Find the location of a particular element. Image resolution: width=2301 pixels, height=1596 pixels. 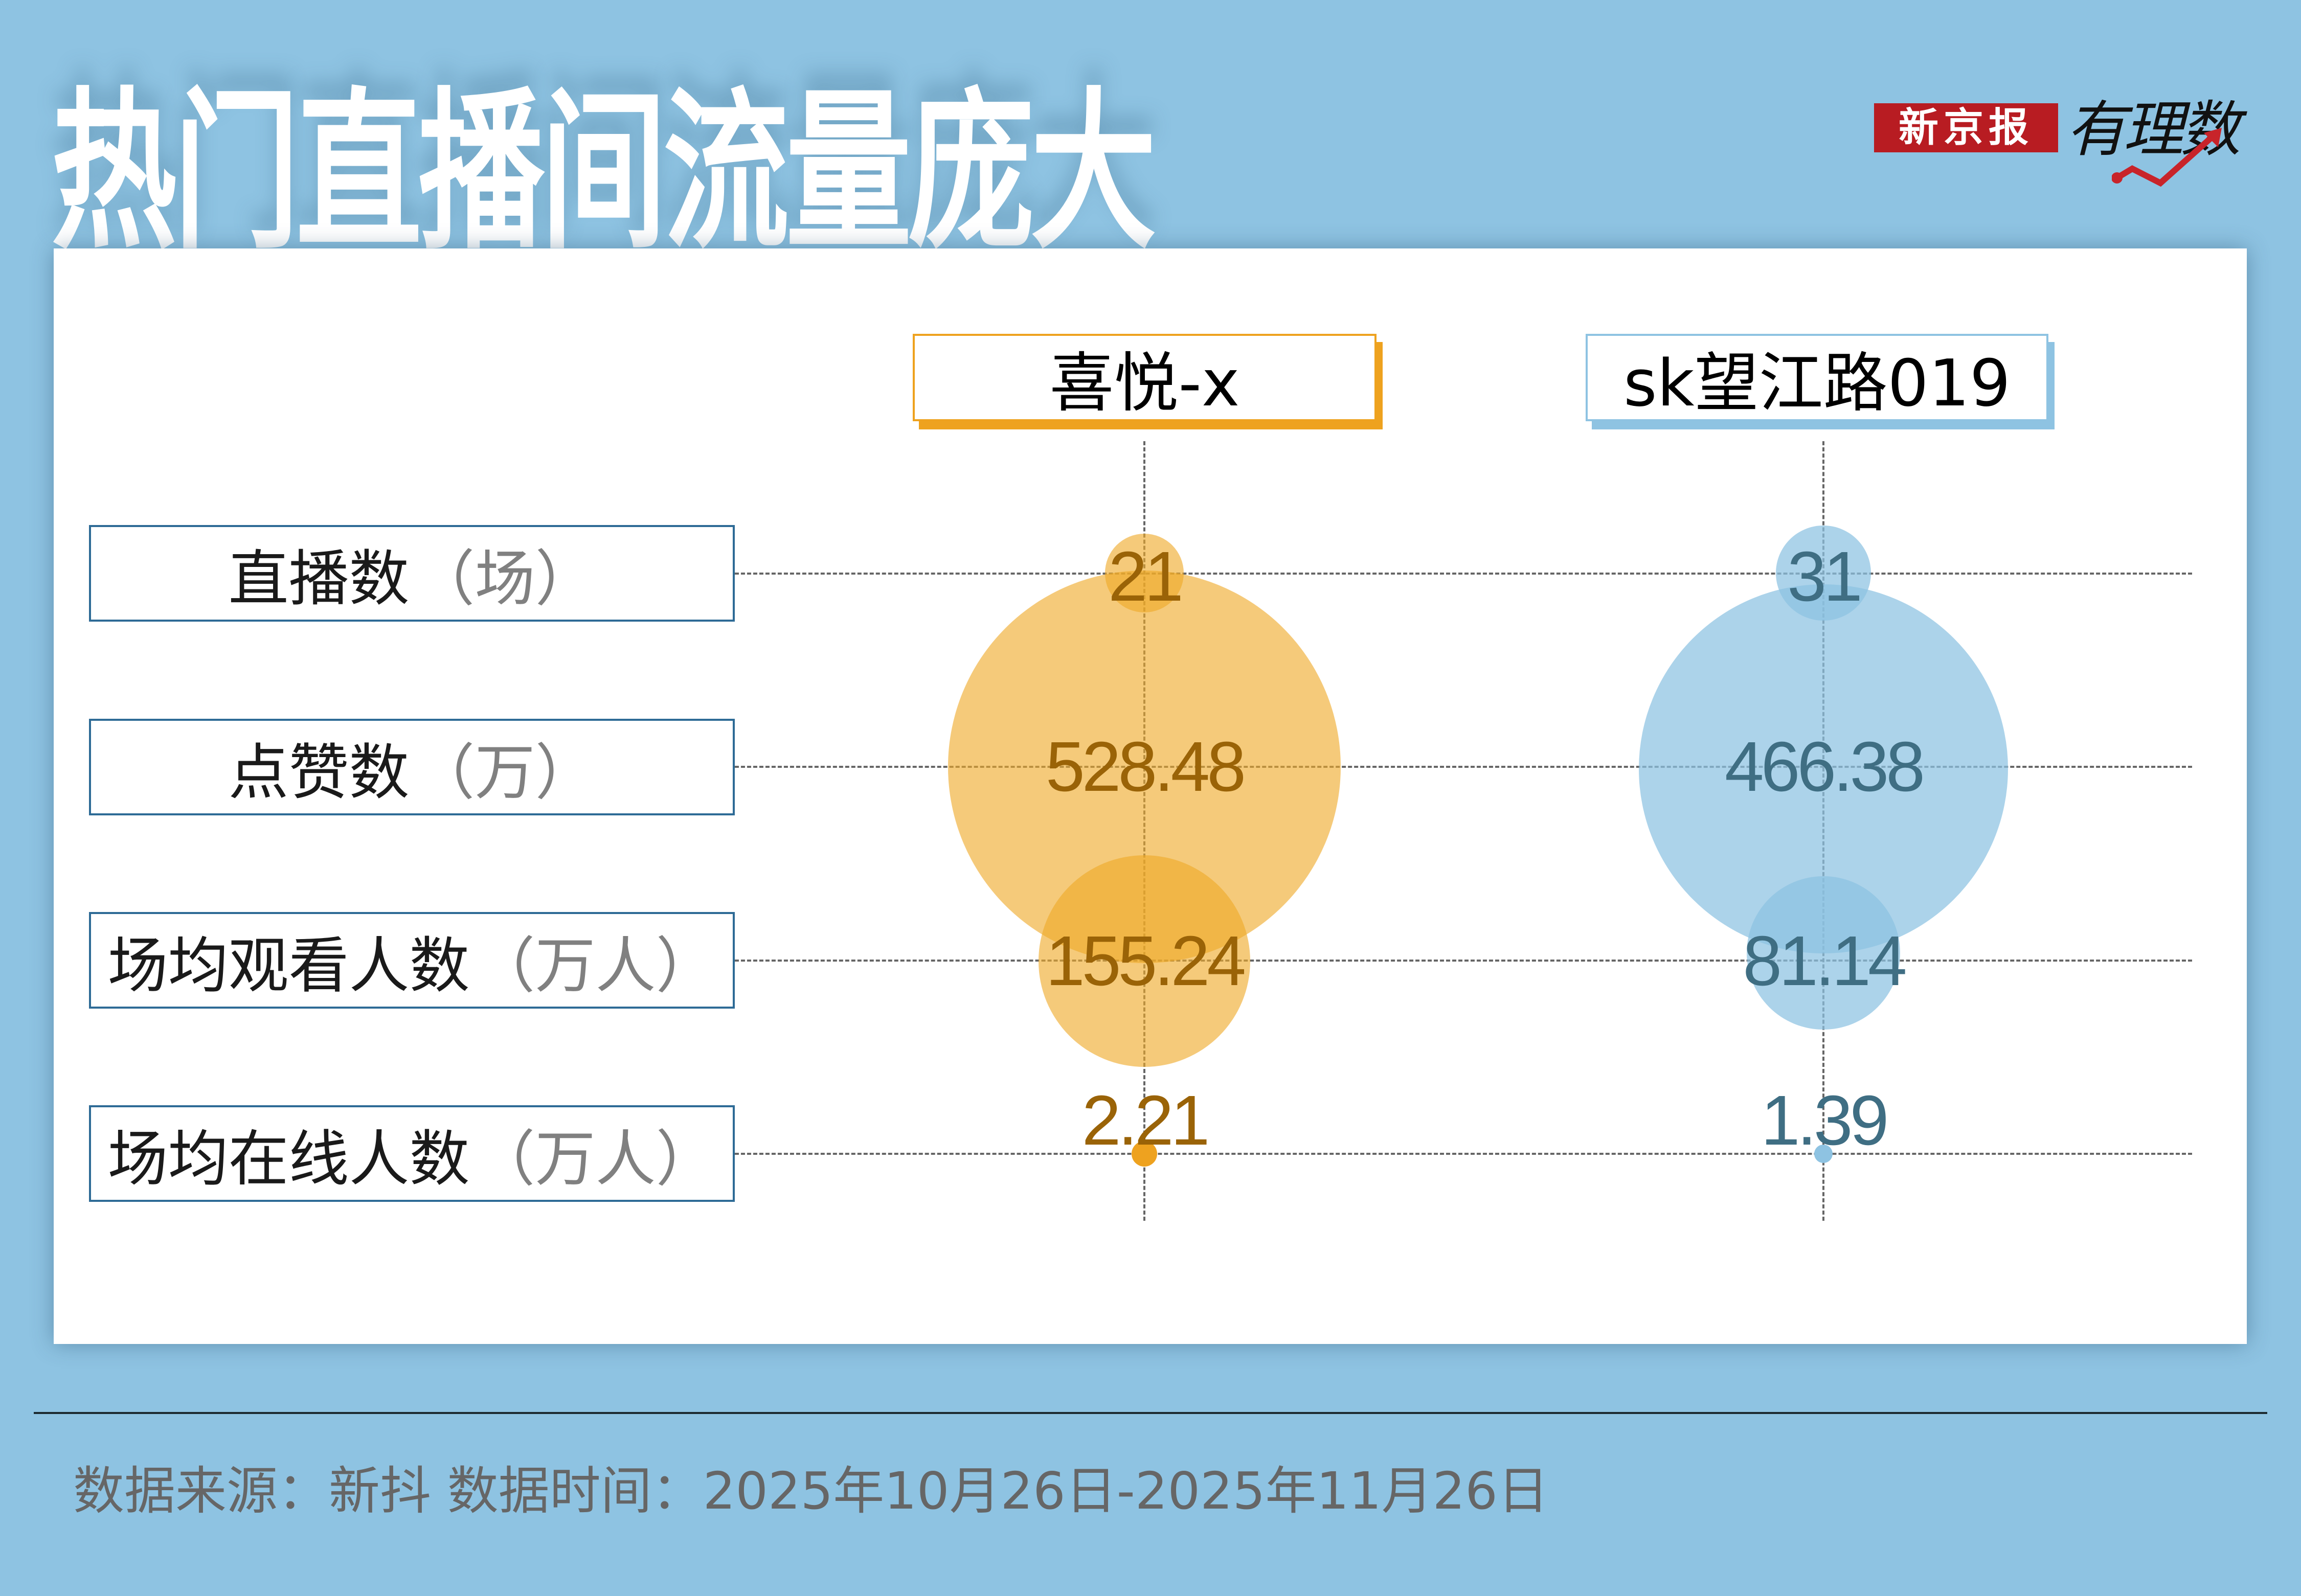

value-xiyue-avg-online: 2.21 is located at coordinates (1145, 1121).